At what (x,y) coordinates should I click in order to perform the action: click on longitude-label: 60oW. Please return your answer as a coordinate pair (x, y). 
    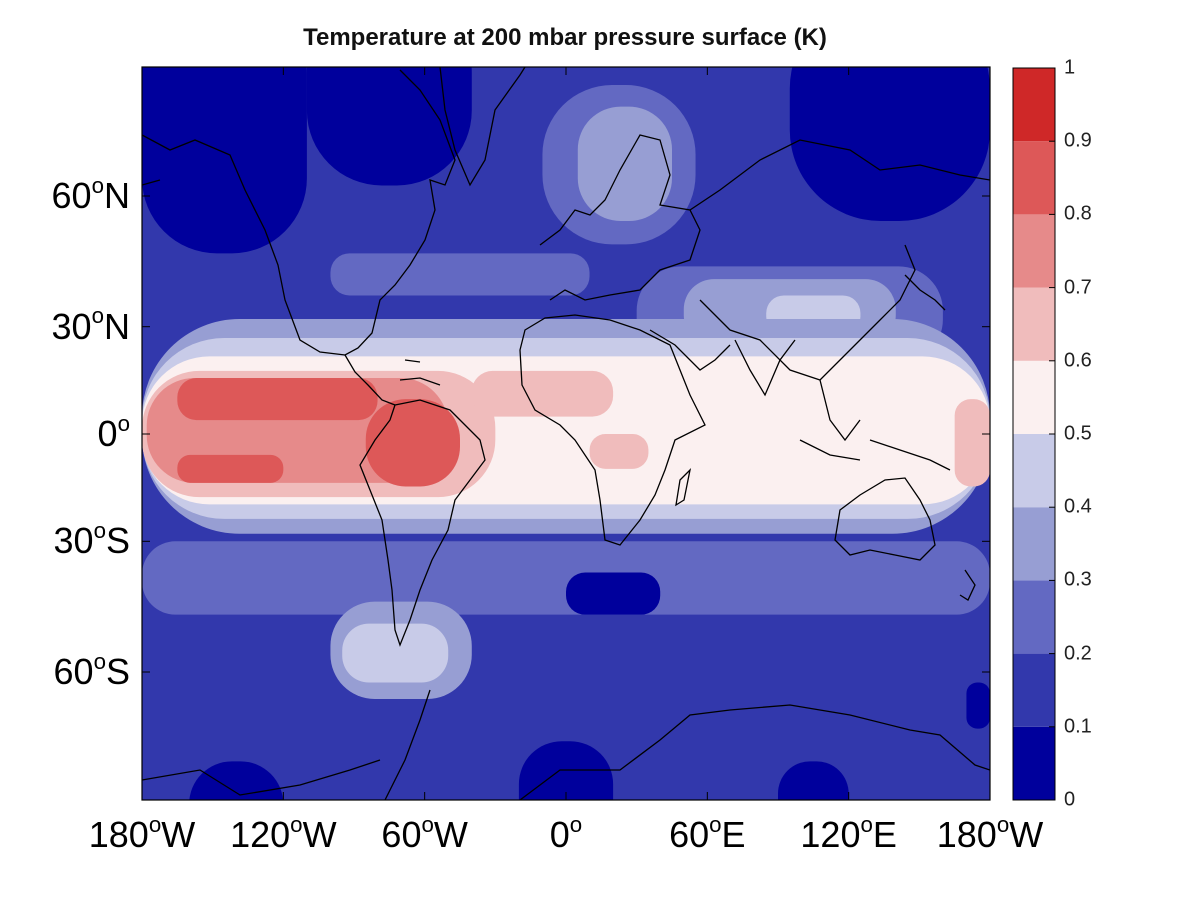
    Looking at the image, I should click on (424, 833).